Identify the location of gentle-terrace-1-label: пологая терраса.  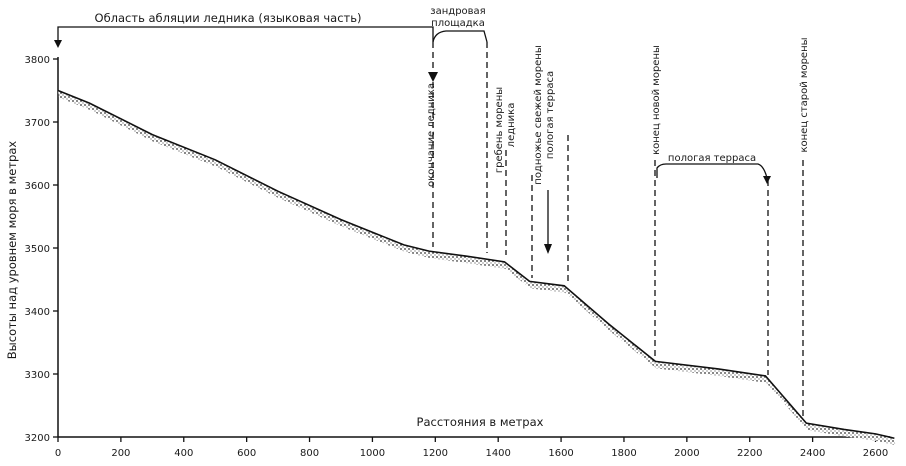
(550, 115).